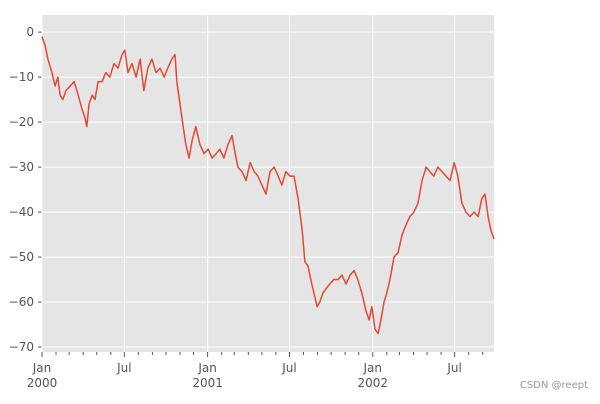 This screenshot has height=404, width=600. What do you see at coordinates (21, 302) in the screenshot?
I see `y-tick-label: −60` at bounding box center [21, 302].